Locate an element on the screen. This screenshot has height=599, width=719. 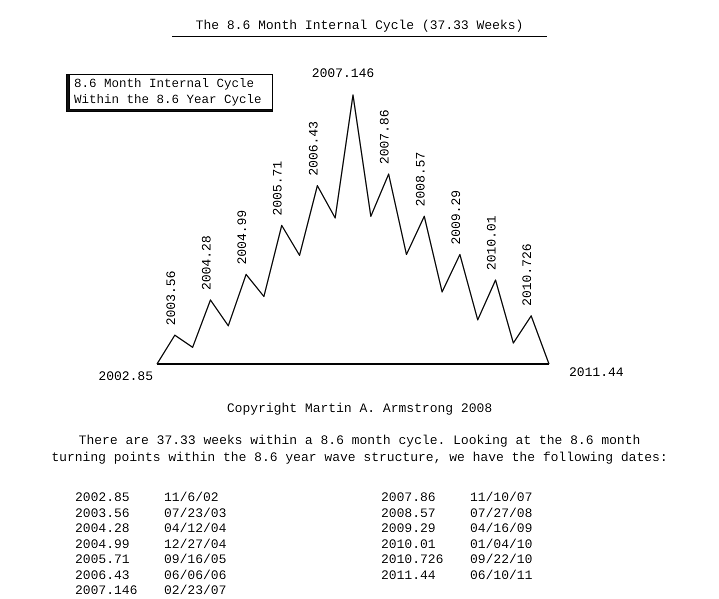
text: 2002.85 is located at coordinates (125, 376).